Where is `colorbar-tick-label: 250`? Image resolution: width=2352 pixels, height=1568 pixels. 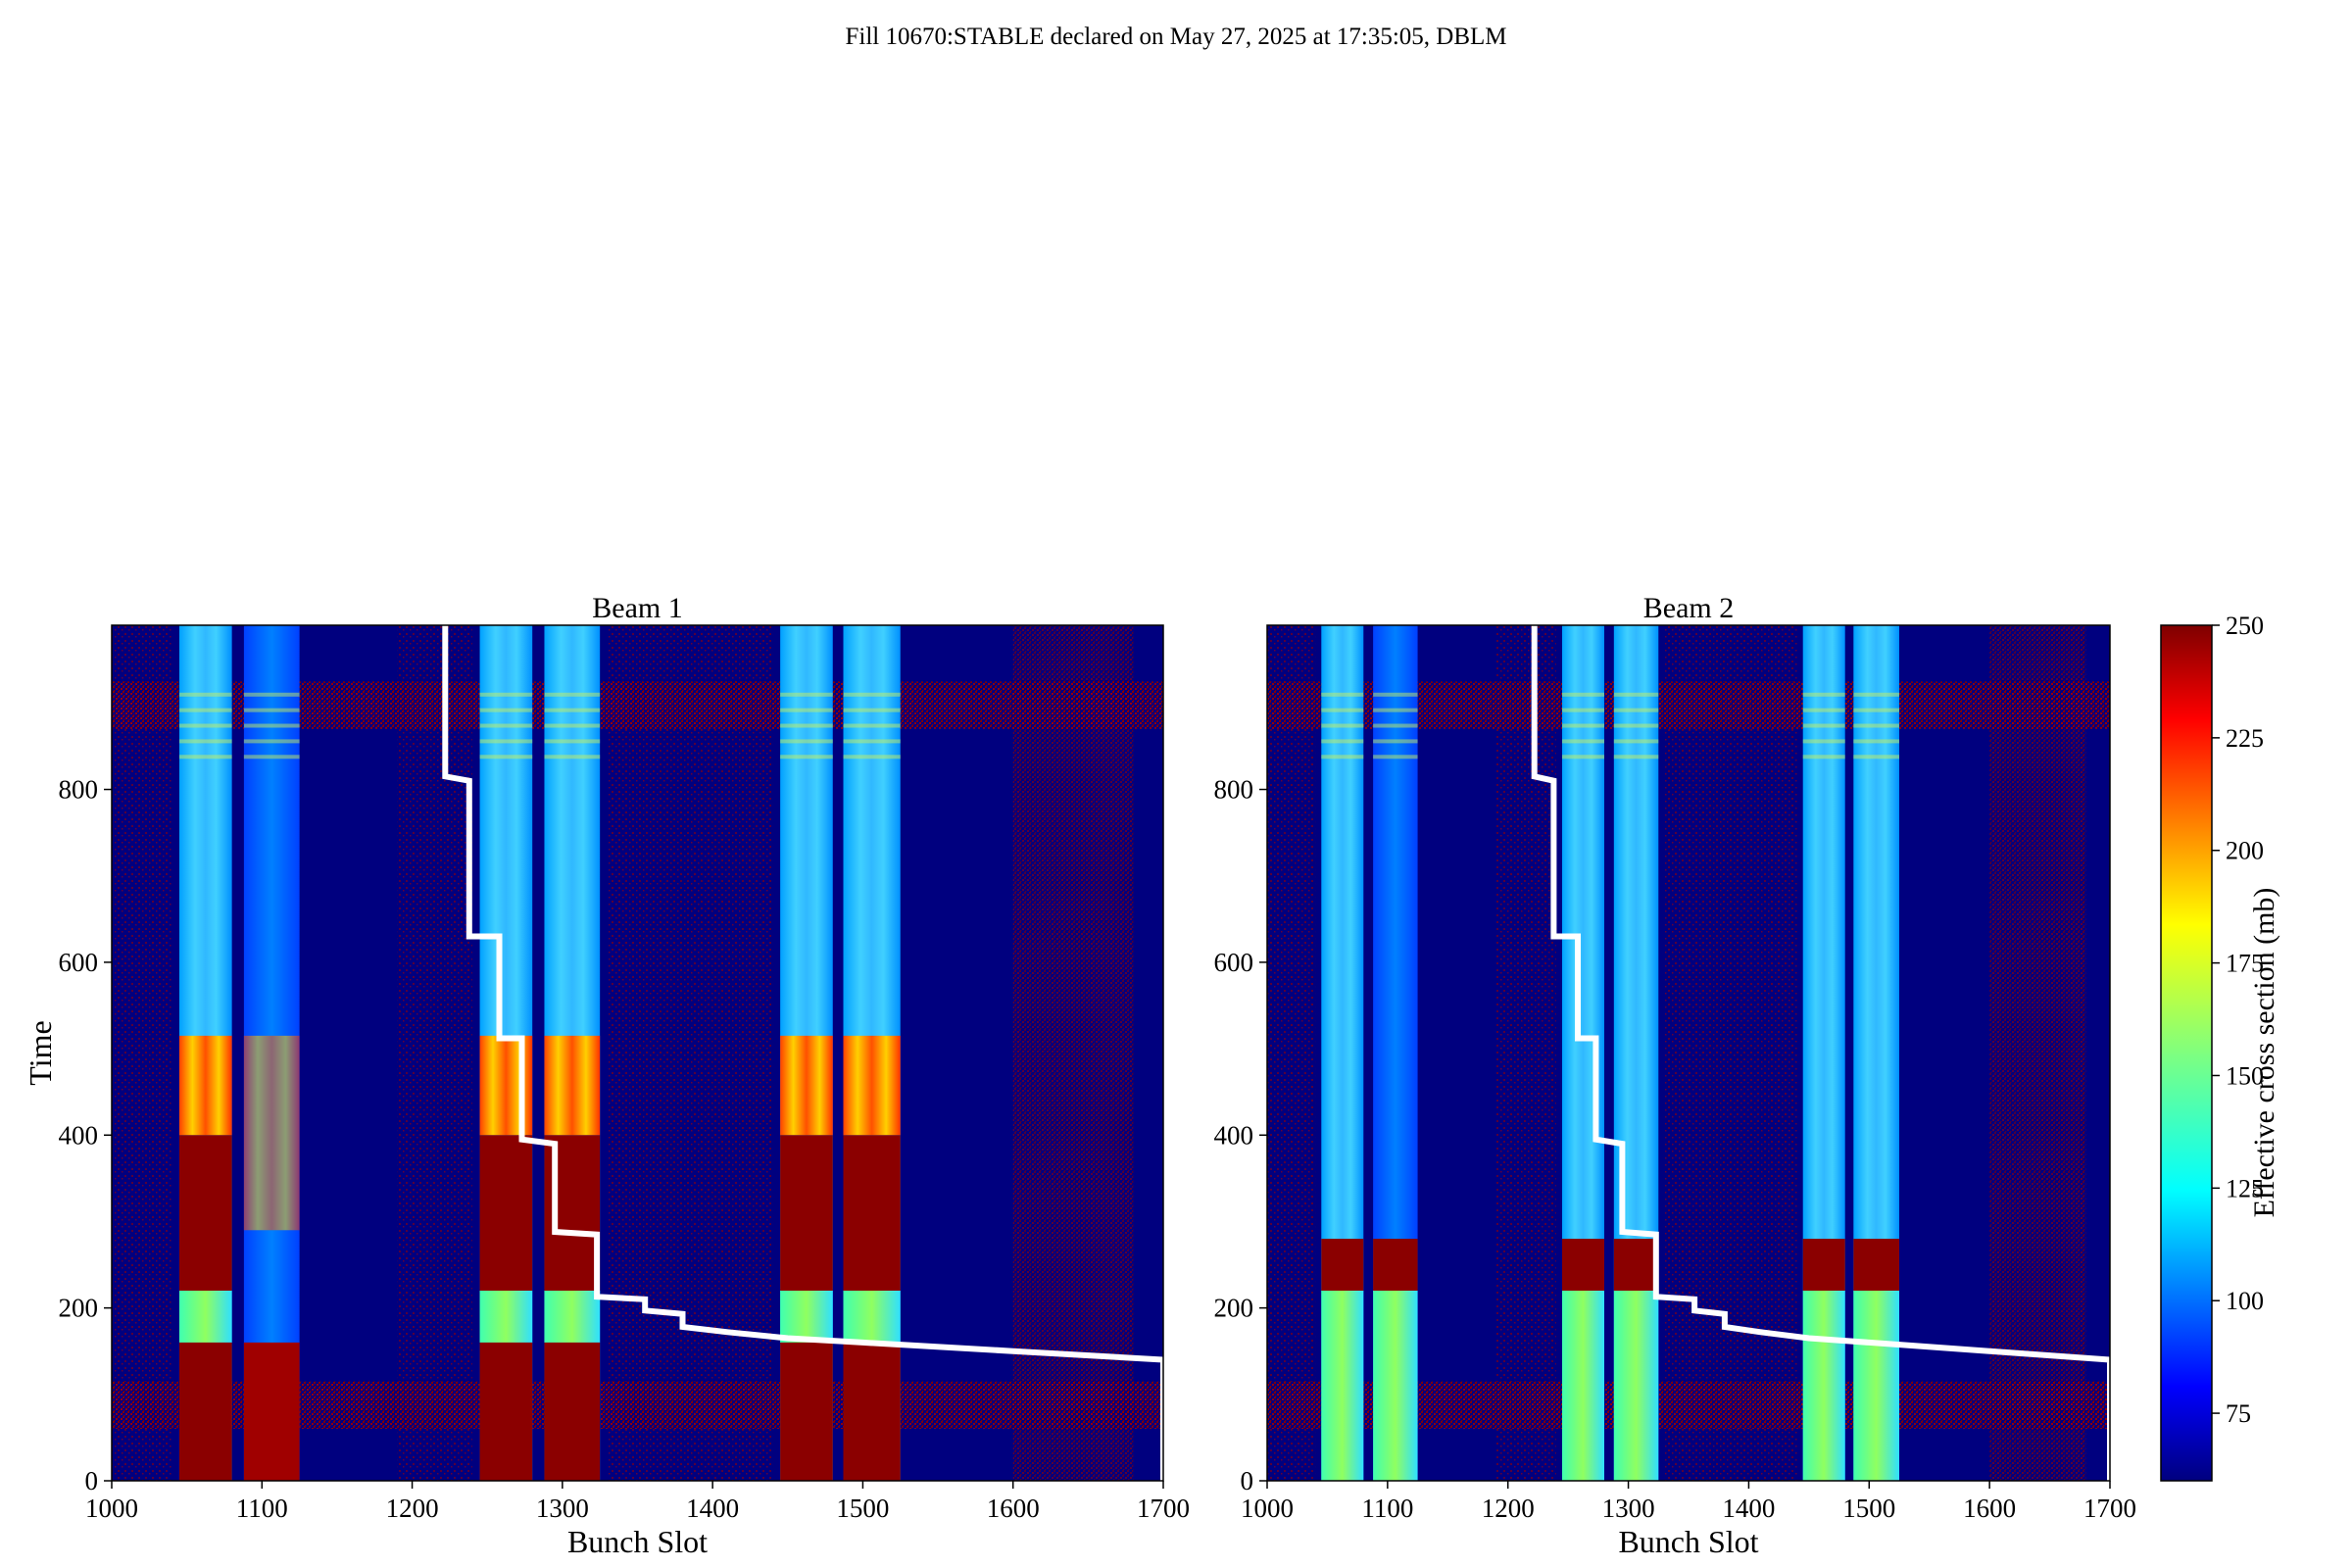
colorbar-tick-label: 250 is located at coordinates (2245, 626).